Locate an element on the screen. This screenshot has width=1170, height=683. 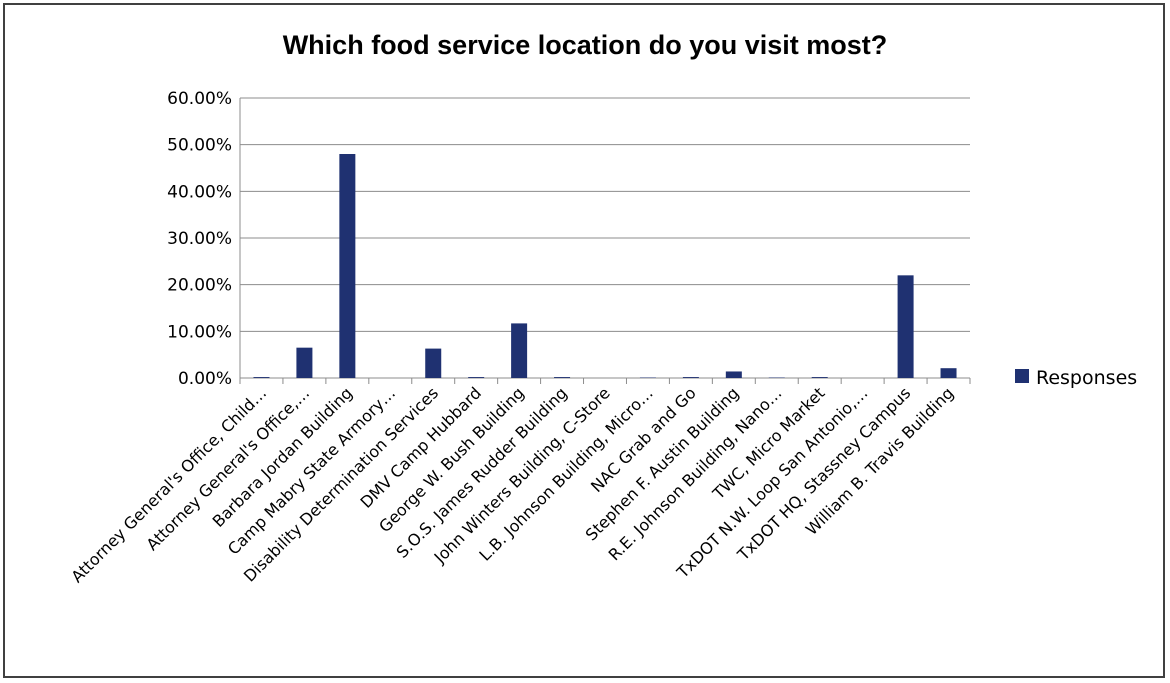
y-tick-label: 30.00% is located at coordinates (199, 239).